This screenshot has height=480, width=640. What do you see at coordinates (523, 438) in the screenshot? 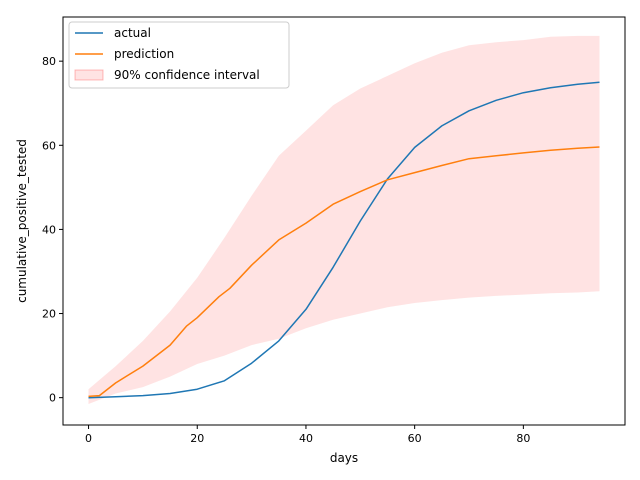
I see `x-tick-label: 80` at bounding box center [523, 438].